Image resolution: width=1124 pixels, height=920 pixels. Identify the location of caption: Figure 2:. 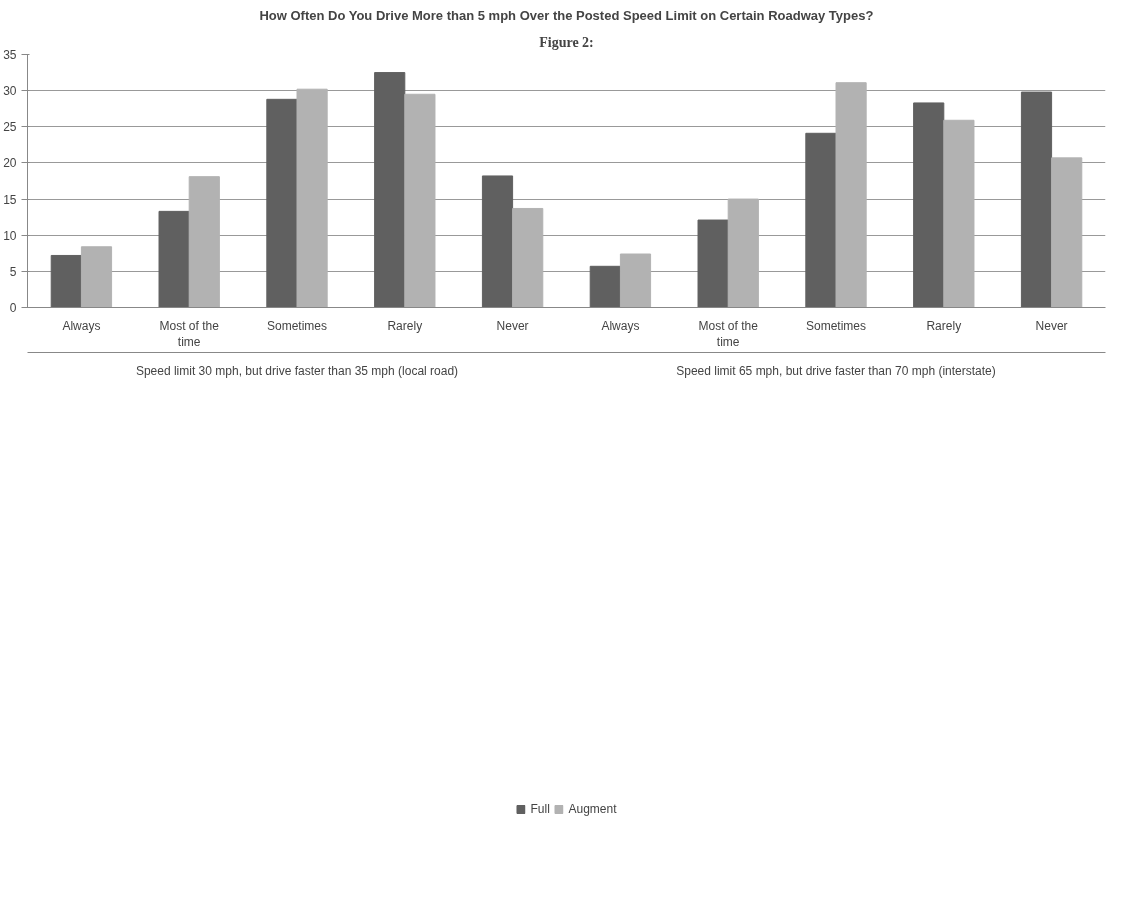
(566, 42).